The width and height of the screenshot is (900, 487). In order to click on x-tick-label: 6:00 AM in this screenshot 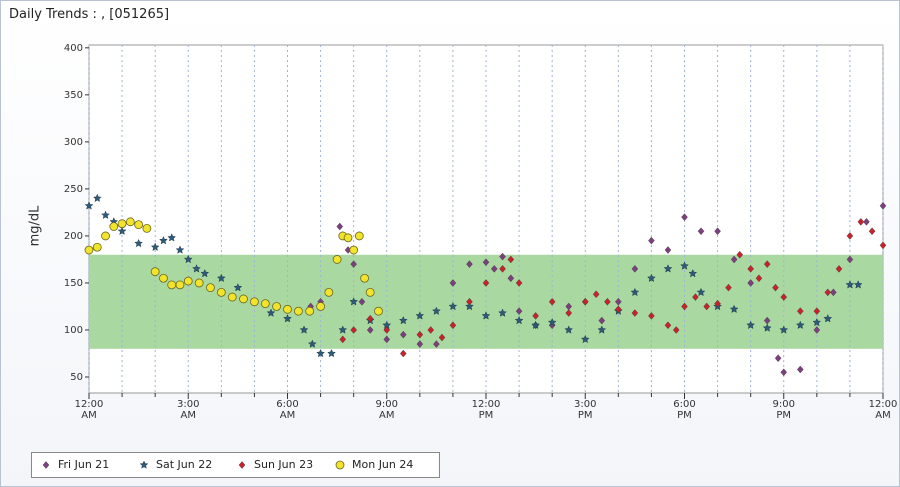, I will do `click(287, 410)`.